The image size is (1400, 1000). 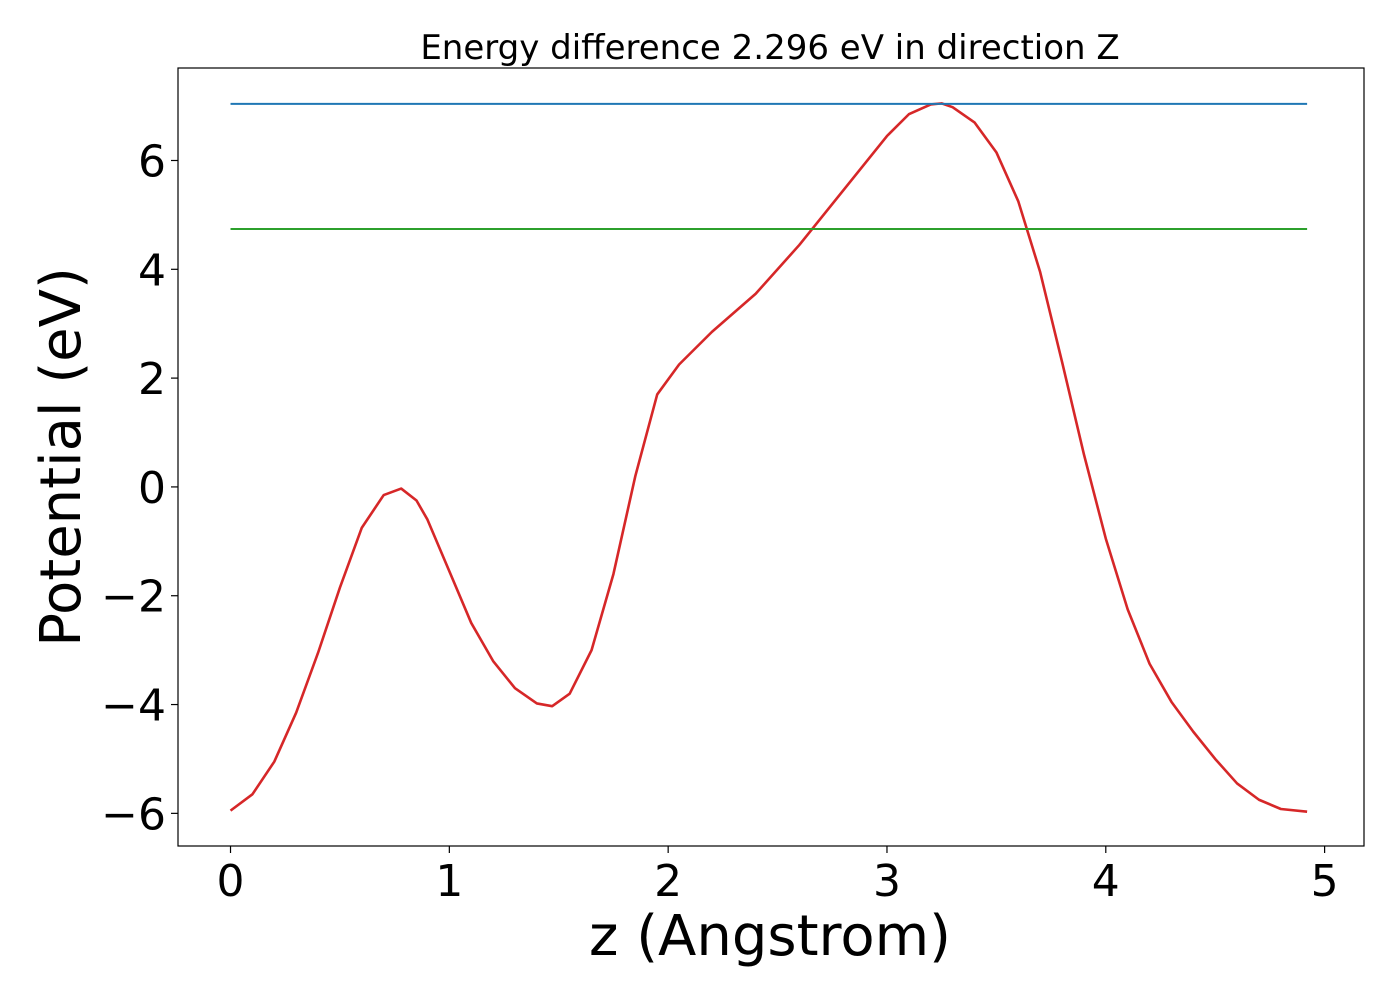 I want to click on x-tick-label-1: 1, so click(x=449, y=881).